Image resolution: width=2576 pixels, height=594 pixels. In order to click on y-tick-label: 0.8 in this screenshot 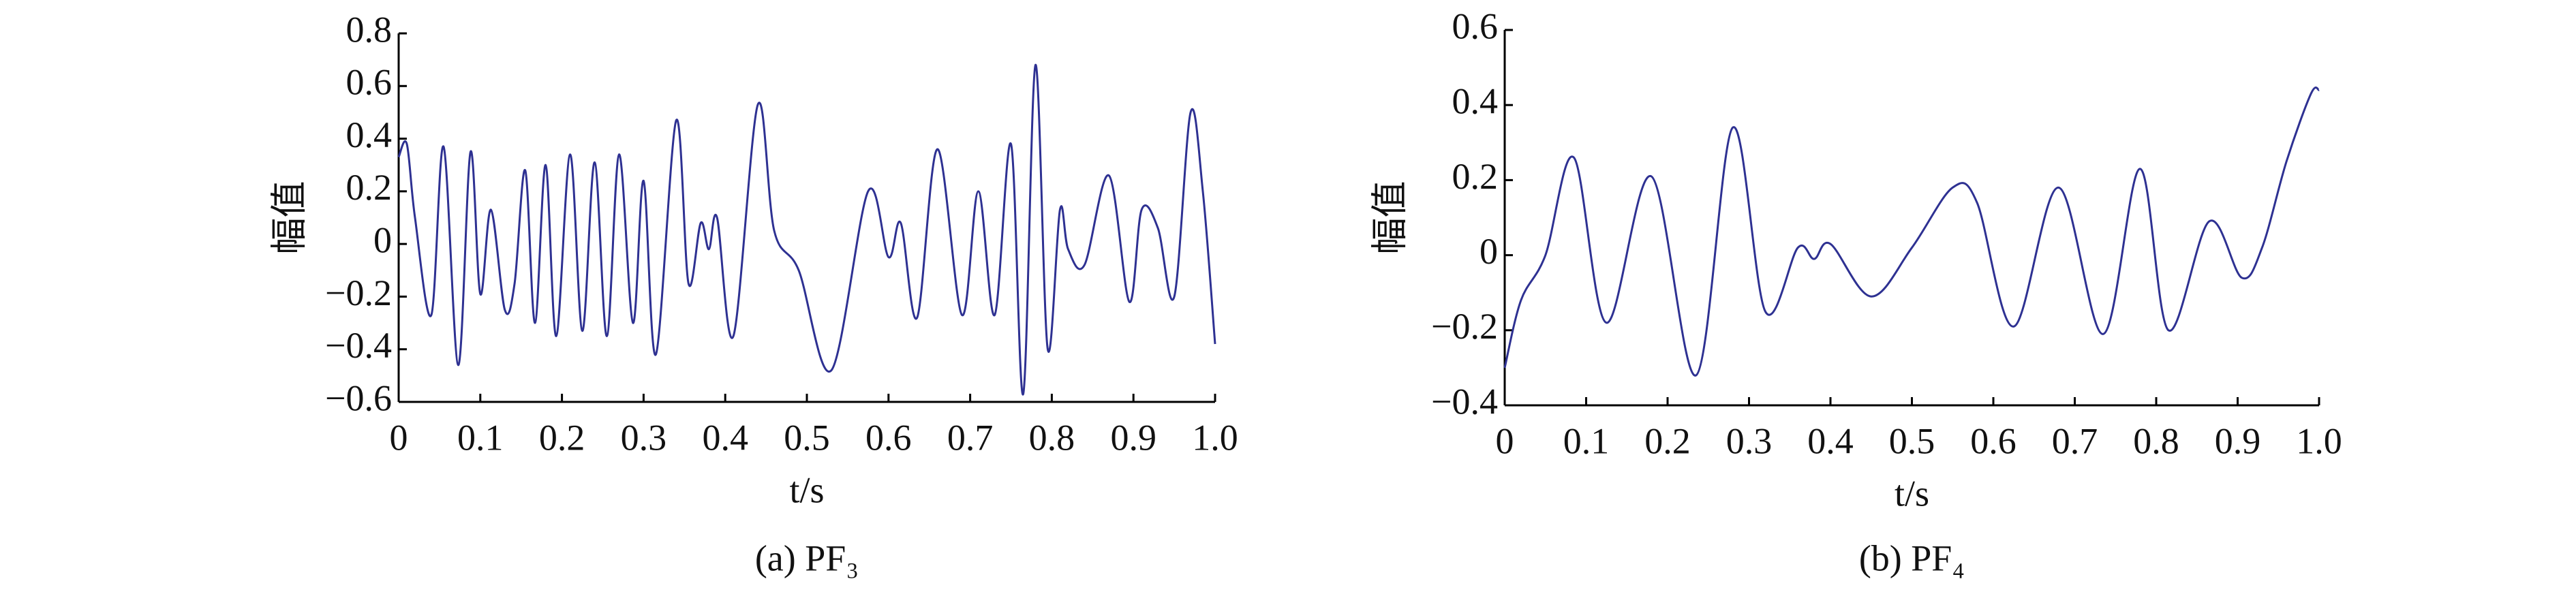, I will do `click(369, 29)`.